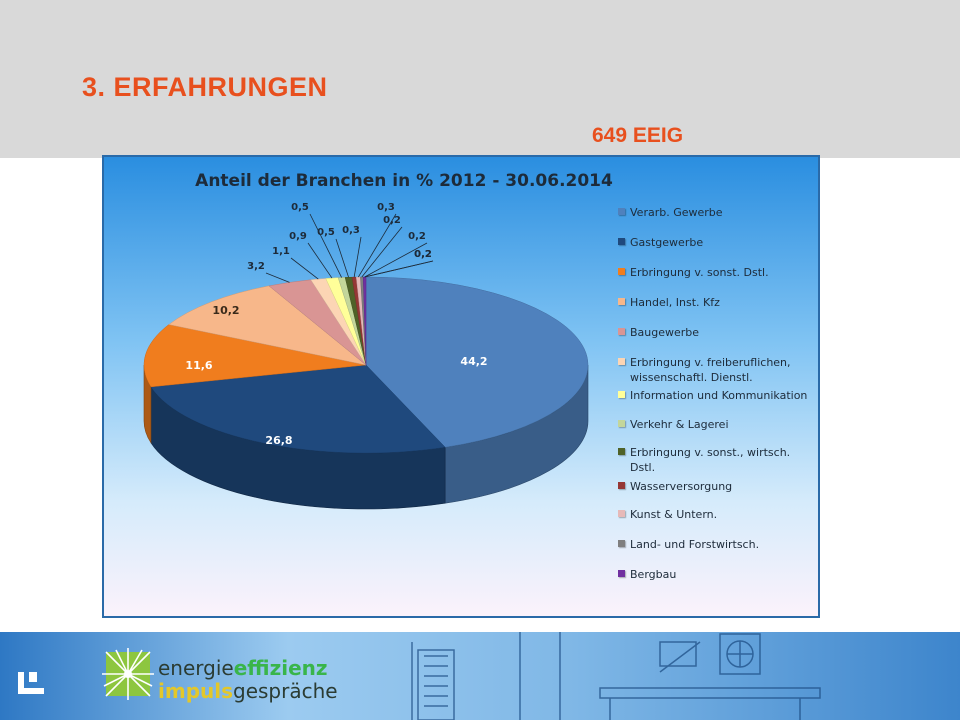 This screenshot has height=720, width=960. What do you see at coordinates (198, 365) in the screenshot?
I see `data-label-erbringung-v-sonst-dstl: 11,6` at bounding box center [198, 365].